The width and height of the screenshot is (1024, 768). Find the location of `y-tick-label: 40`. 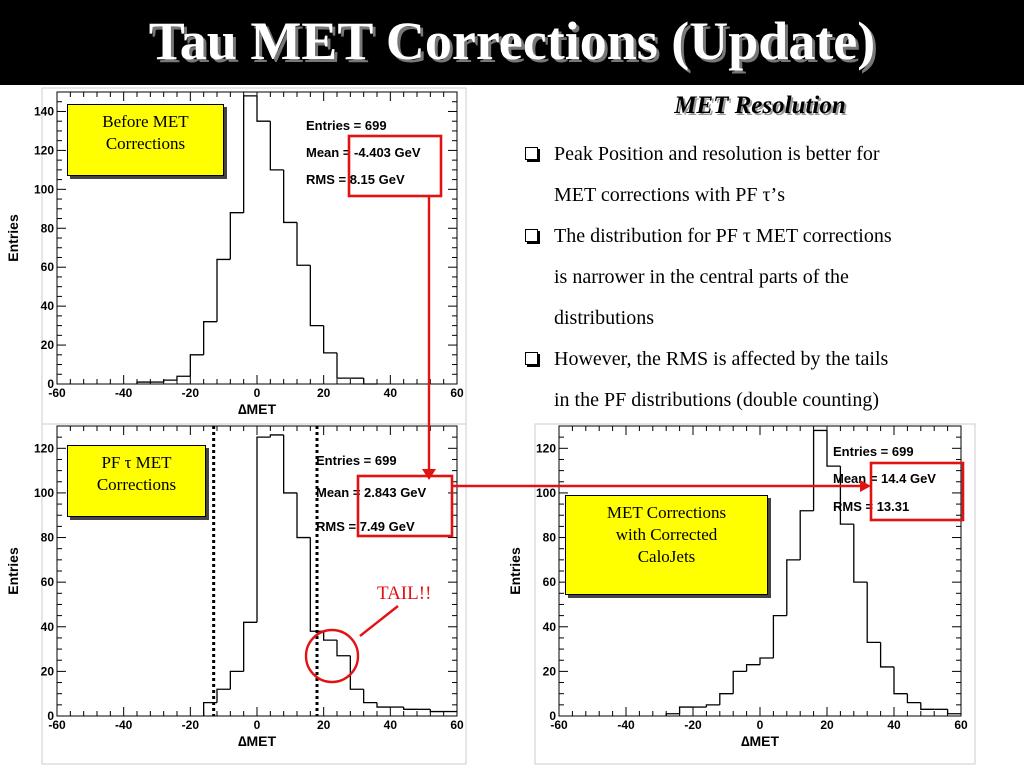

y-tick-label: 40 is located at coordinates (48, 306).